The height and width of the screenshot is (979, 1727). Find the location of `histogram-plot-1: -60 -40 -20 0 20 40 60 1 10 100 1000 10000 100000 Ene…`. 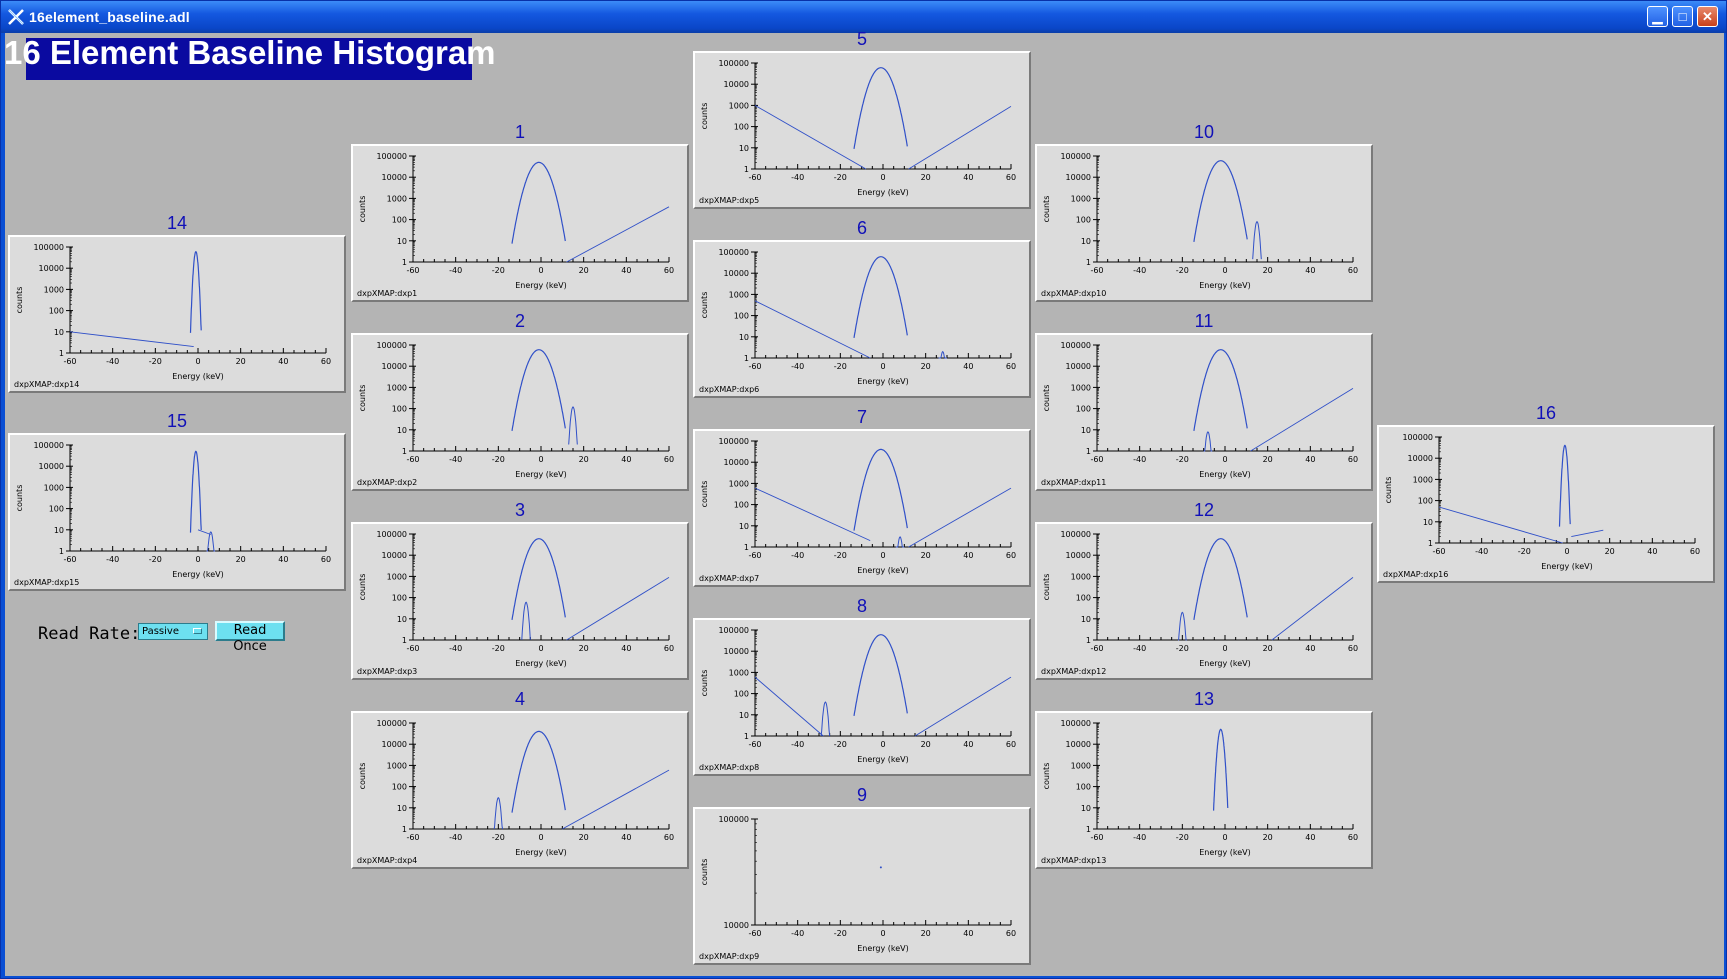

histogram-plot-1: -60 -40 -20 0 20 40 60 1 10 100 1000 10000 100000 Ene… is located at coordinates (520, 223).